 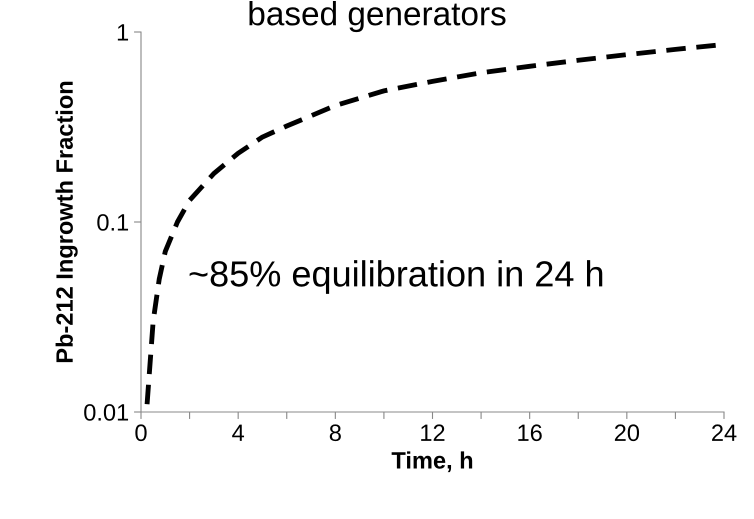 I want to click on x-tick-label: 20, so click(x=627, y=433).